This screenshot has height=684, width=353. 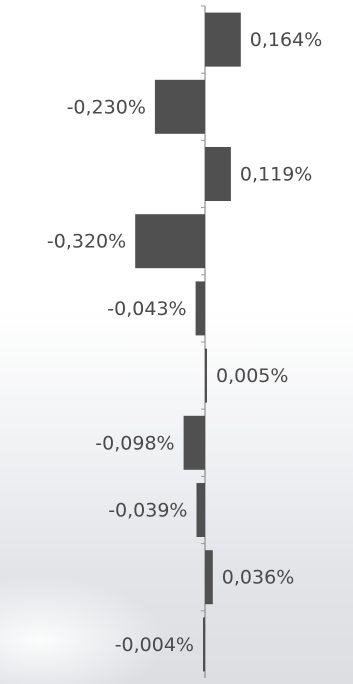 I want to click on data-label-9: -0,004%, so click(x=154, y=645).